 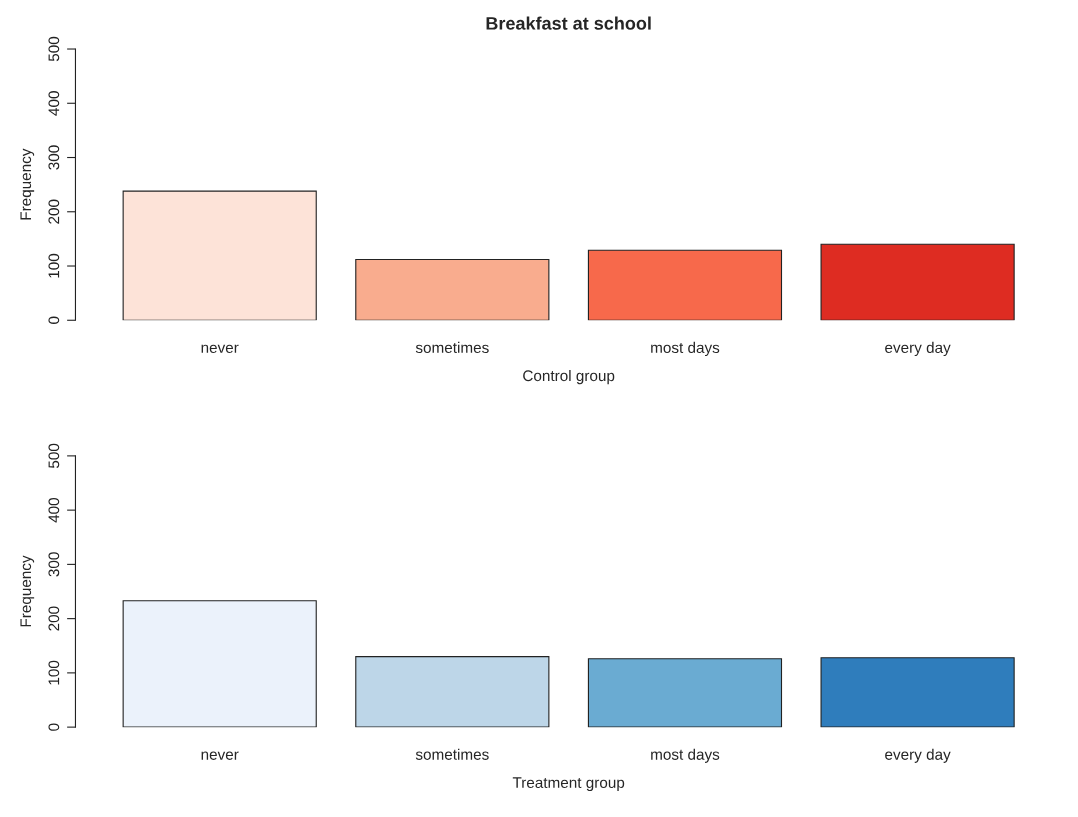 I want to click on chart-title: Breakfast at school, so click(x=568, y=23).